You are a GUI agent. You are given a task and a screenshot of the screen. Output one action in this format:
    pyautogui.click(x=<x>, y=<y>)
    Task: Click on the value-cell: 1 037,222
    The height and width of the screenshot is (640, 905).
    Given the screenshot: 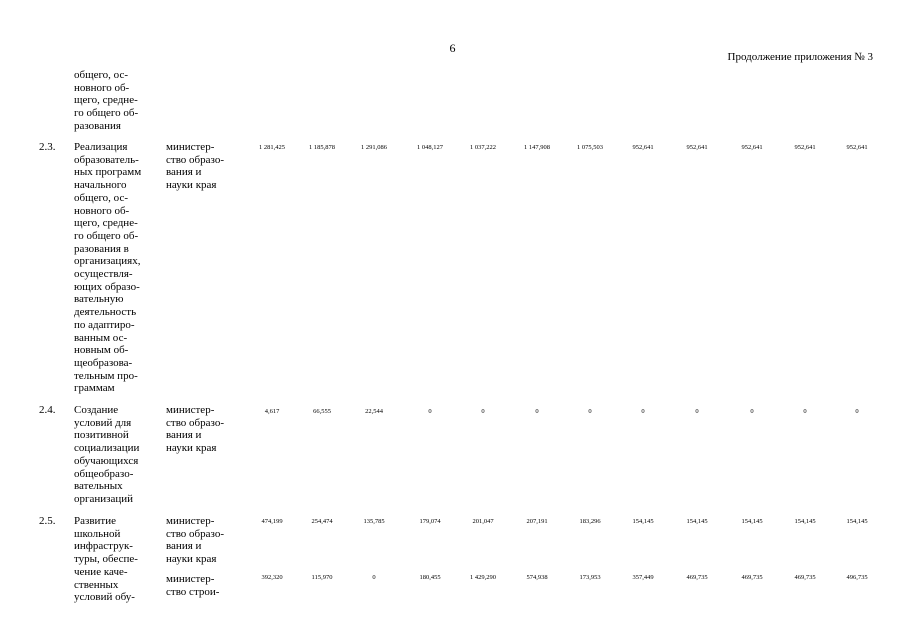 What is the action you would take?
    pyautogui.click(x=483, y=147)
    